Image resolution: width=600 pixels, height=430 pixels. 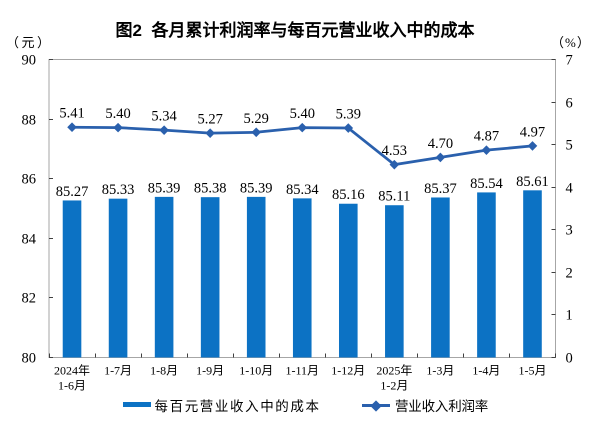 I want to click on left-axis-tick-label: 84, so click(x=29, y=240).